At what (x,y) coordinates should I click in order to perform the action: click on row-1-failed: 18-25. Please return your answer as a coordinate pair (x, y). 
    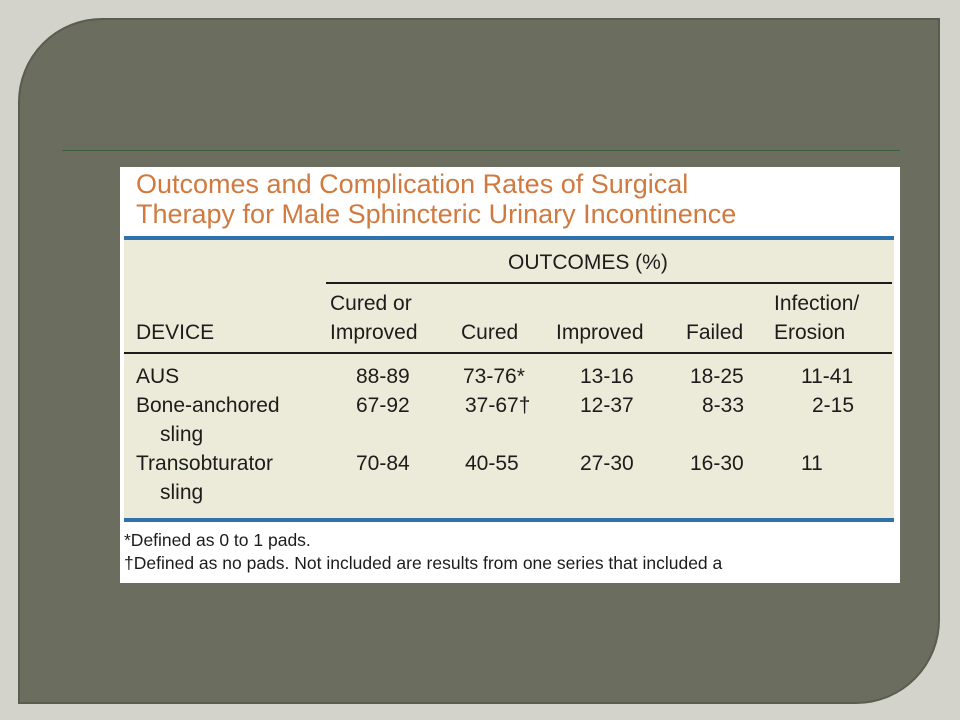
    Looking at the image, I should click on (717, 376).